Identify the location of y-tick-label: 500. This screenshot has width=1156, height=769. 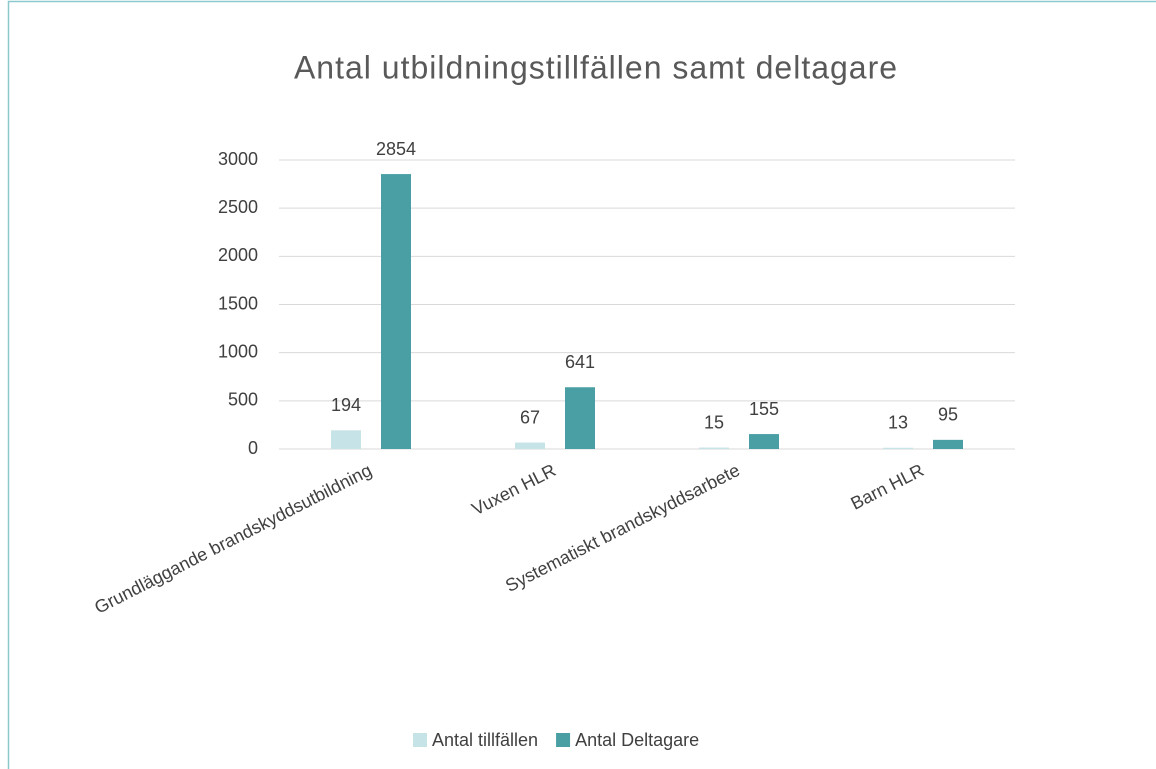
(243, 400).